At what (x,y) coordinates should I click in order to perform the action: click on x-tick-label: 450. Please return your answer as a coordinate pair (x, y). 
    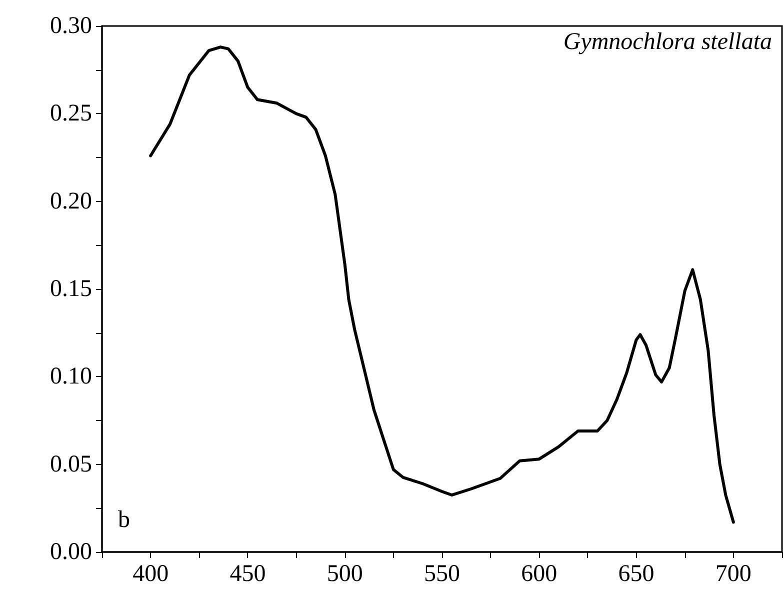
    Looking at the image, I should click on (248, 574).